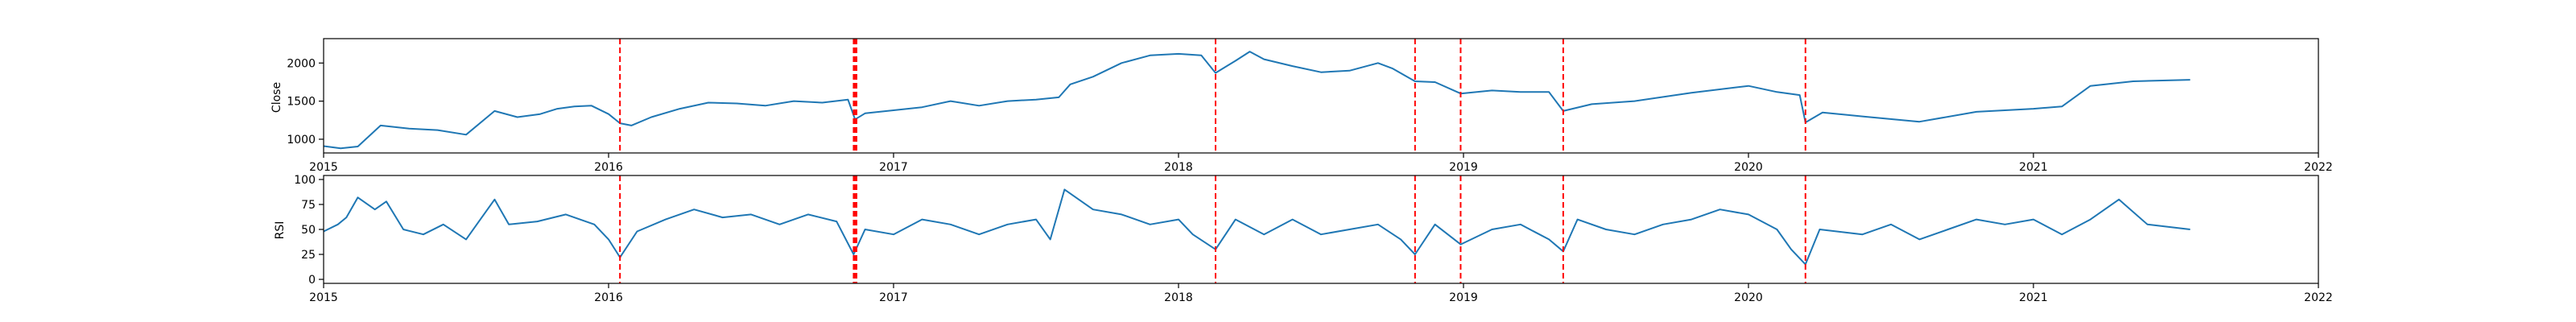 The width and height of the screenshot is (2576, 322). What do you see at coordinates (308, 255) in the screenshot?
I see `y-tick-label-1: 25` at bounding box center [308, 255].